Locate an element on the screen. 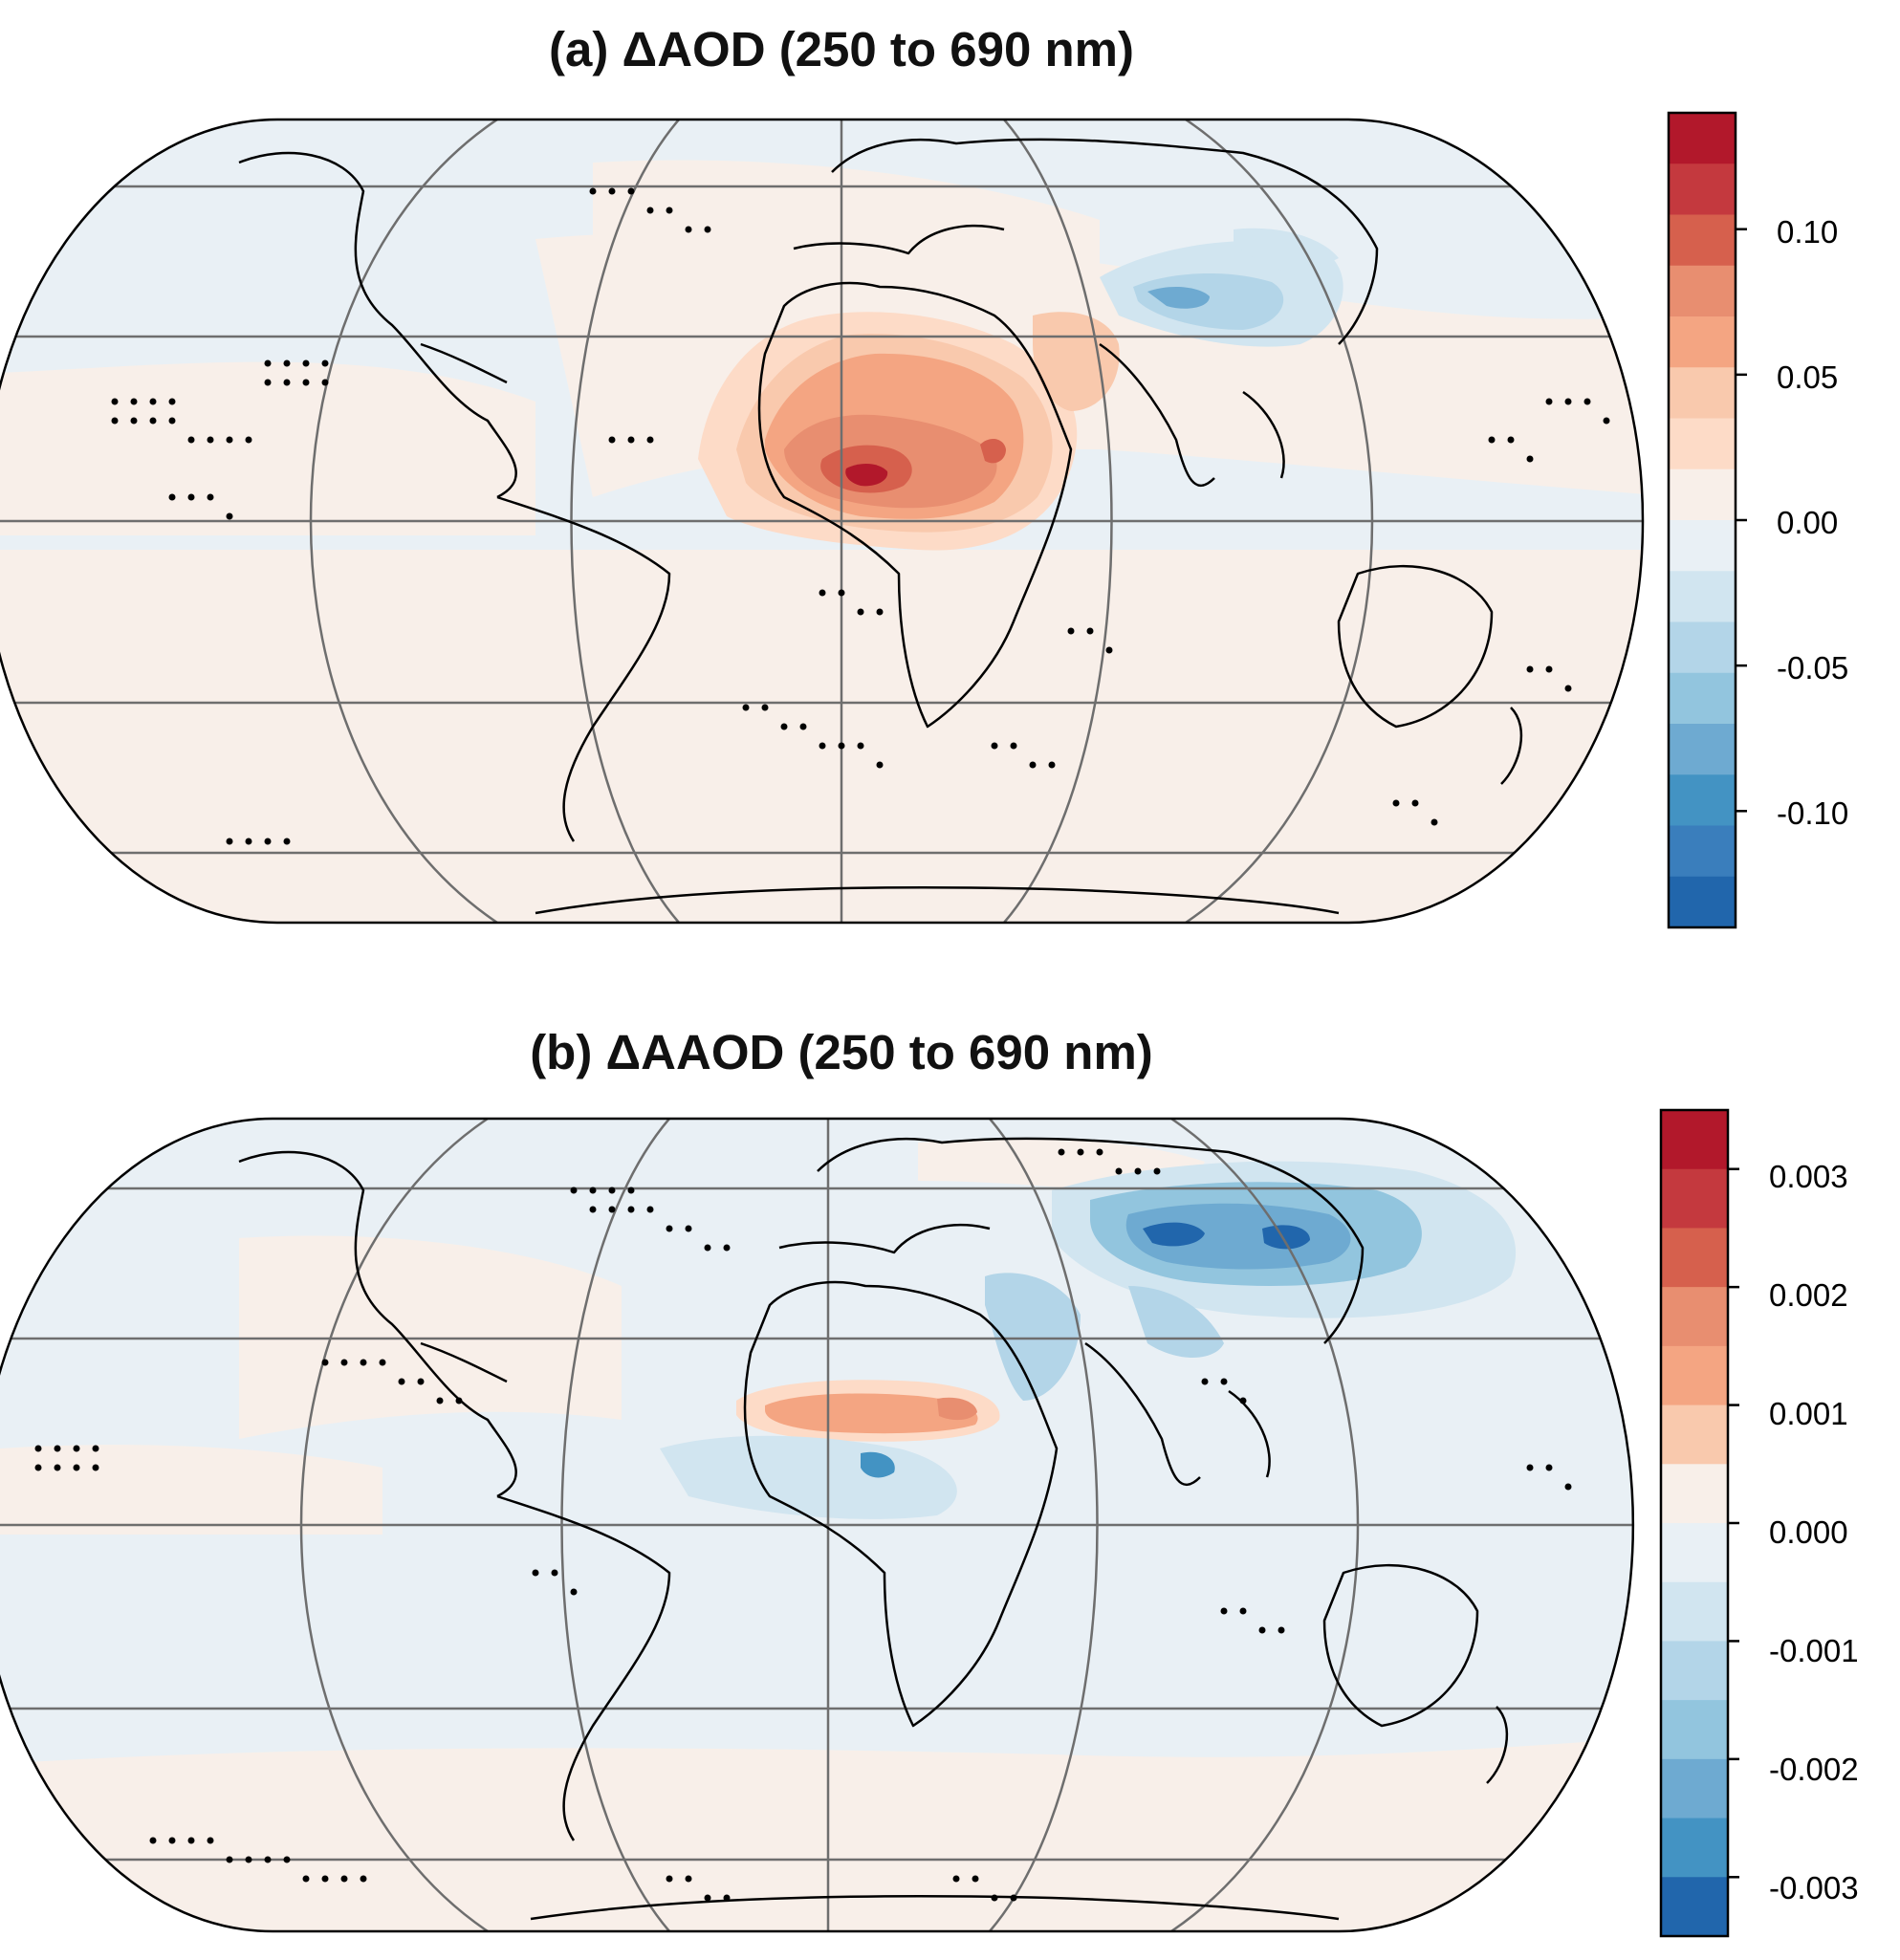 This screenshot has width=1900, height=1960. panel-b-southern-positive is located at coordinates (816, 1833).